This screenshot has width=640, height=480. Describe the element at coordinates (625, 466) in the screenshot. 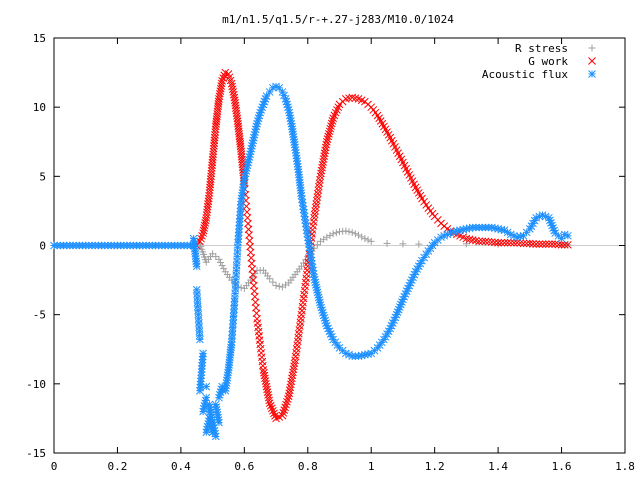

I see `x-tick-label: 1.8` at that location.